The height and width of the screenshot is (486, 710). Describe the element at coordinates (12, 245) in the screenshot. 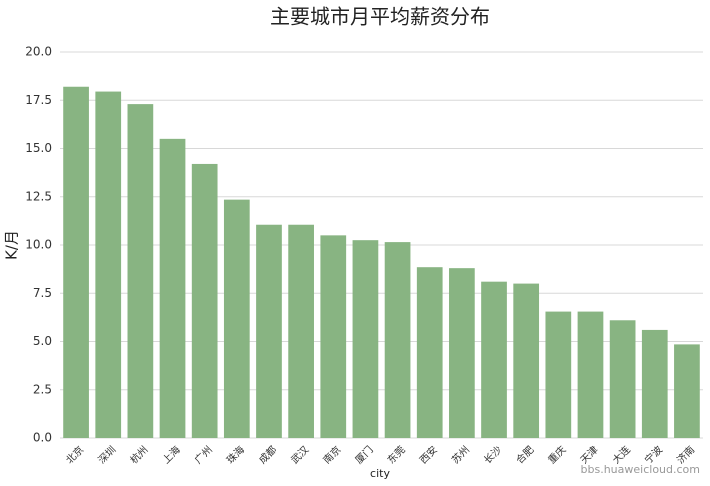

I see `y-axis-label: K/月` at that location.